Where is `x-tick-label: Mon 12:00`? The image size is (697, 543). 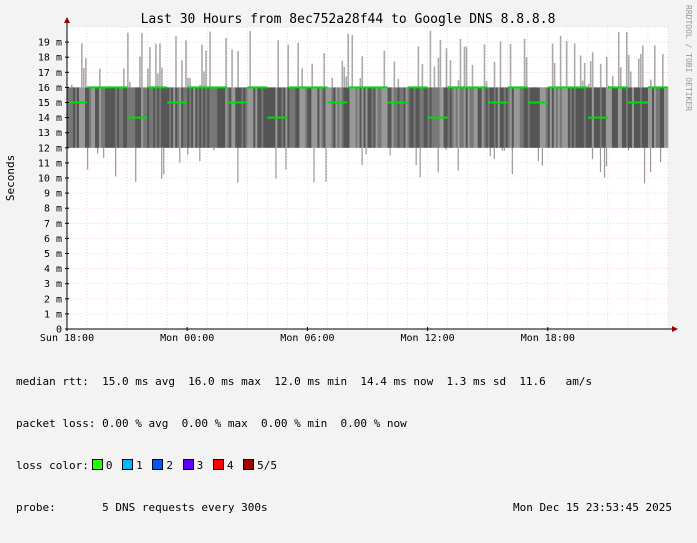
x-tick-label: Mon 12:00 is located at coordinates (428, 338).